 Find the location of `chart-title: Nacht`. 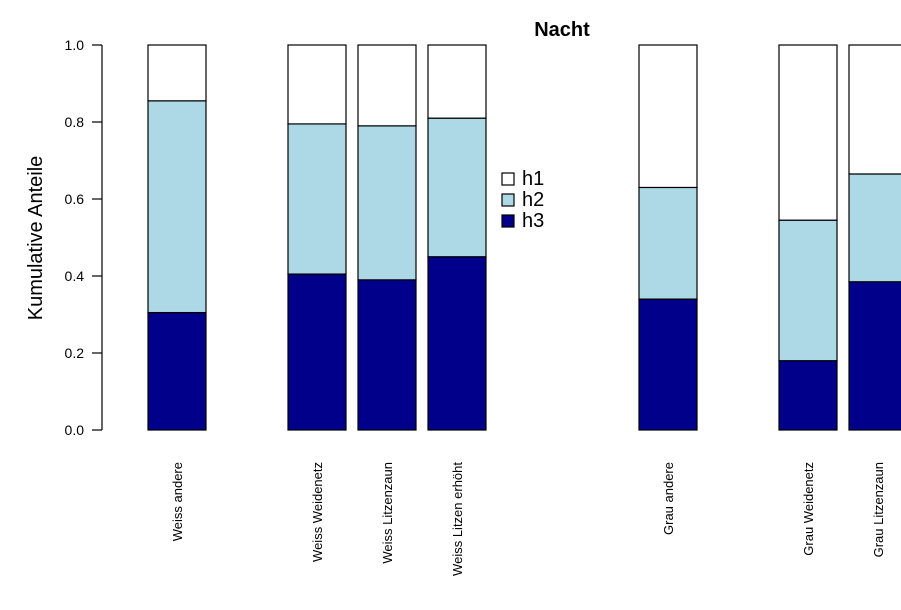

chart-title: Nacht is located at coordinates (562, 30).